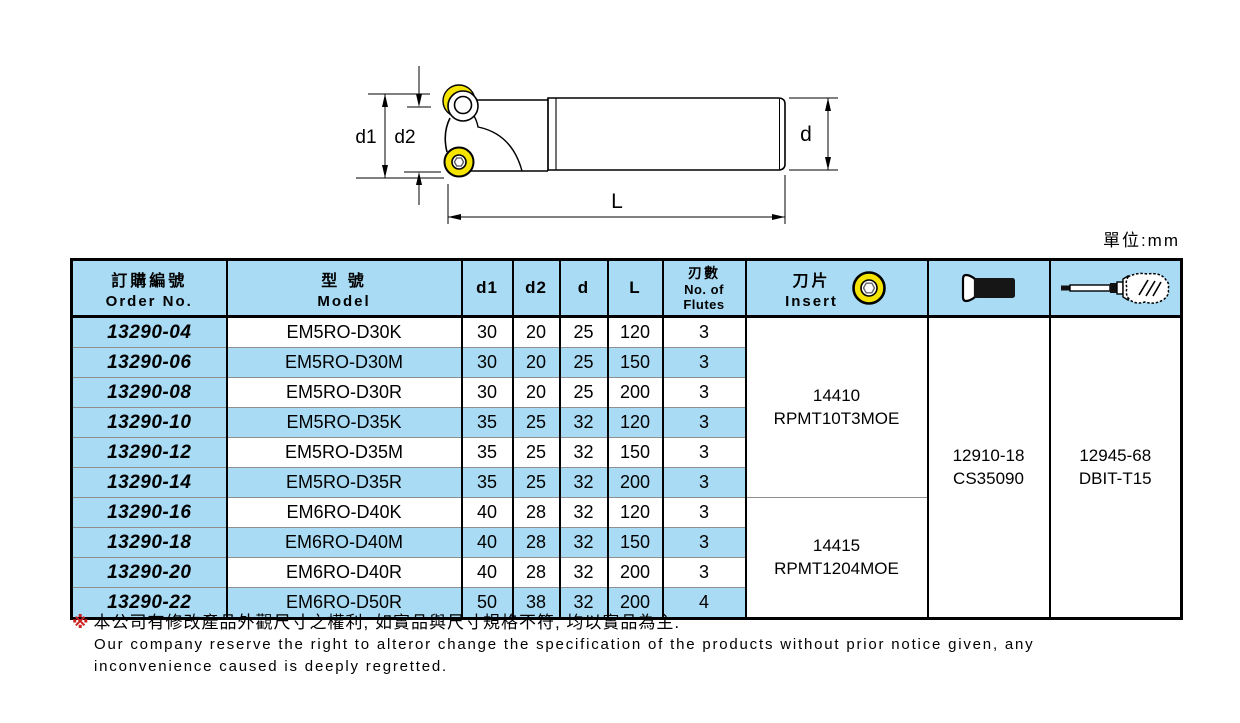  I want to click on d1-cell: 50, so click(487, 603).